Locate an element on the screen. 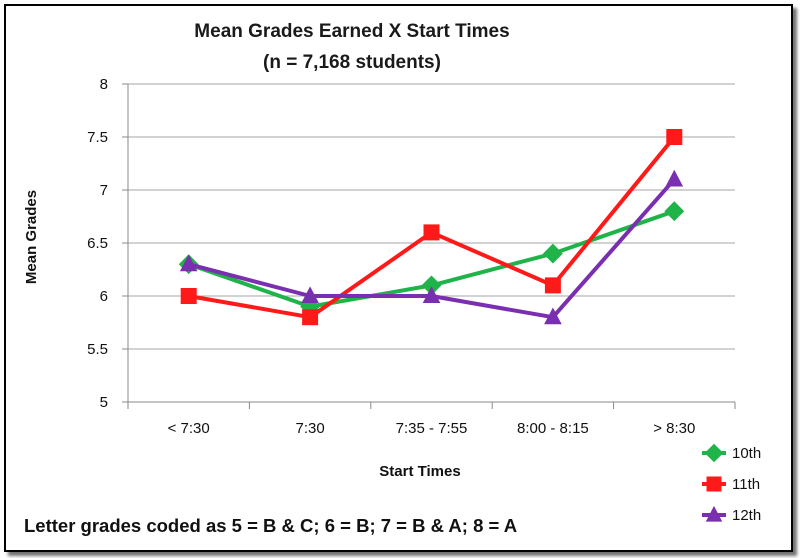  x-tick-label: 7:30 is located at coordinates (309, 428).